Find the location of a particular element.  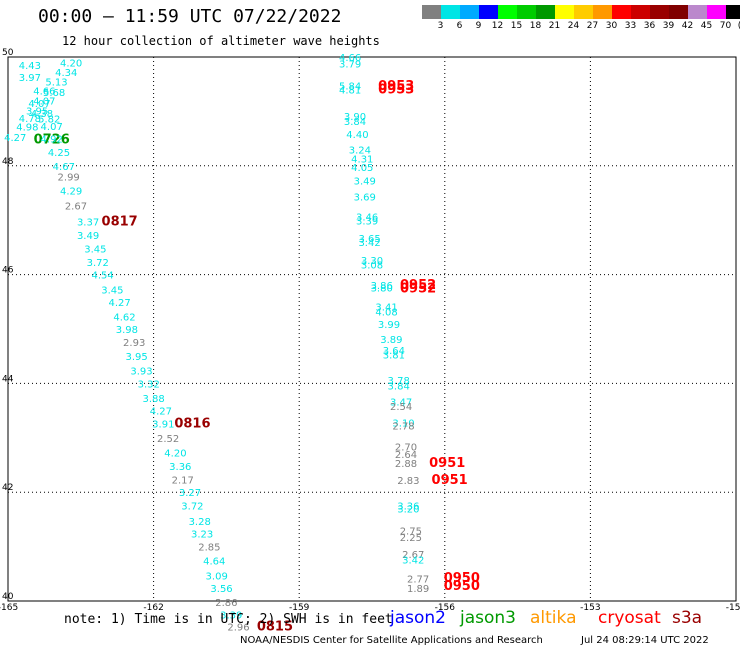

legend-jason3: jason3 is located at coordinates (488, 618).